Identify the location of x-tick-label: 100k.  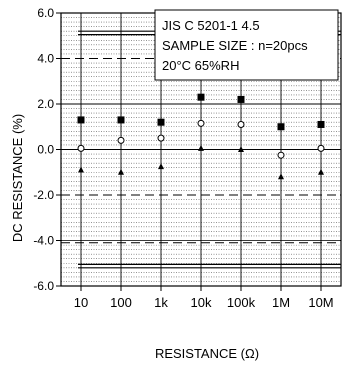
(241, 302).